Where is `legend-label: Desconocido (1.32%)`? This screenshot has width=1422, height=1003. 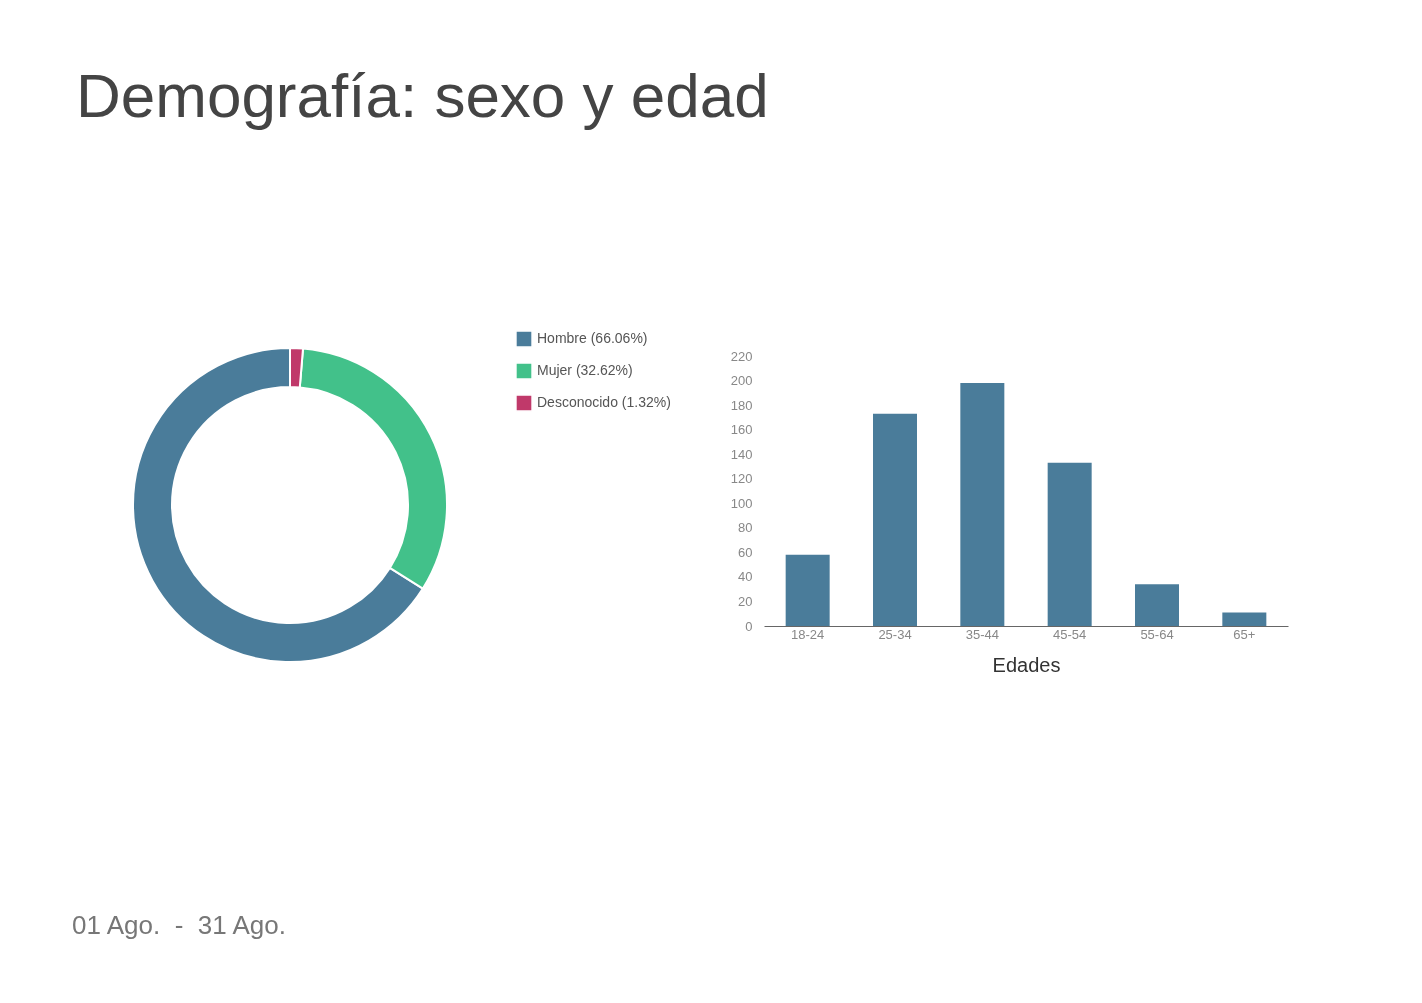
legend-label: Desconocido (1.32%) is located at coordinates (604, 402).